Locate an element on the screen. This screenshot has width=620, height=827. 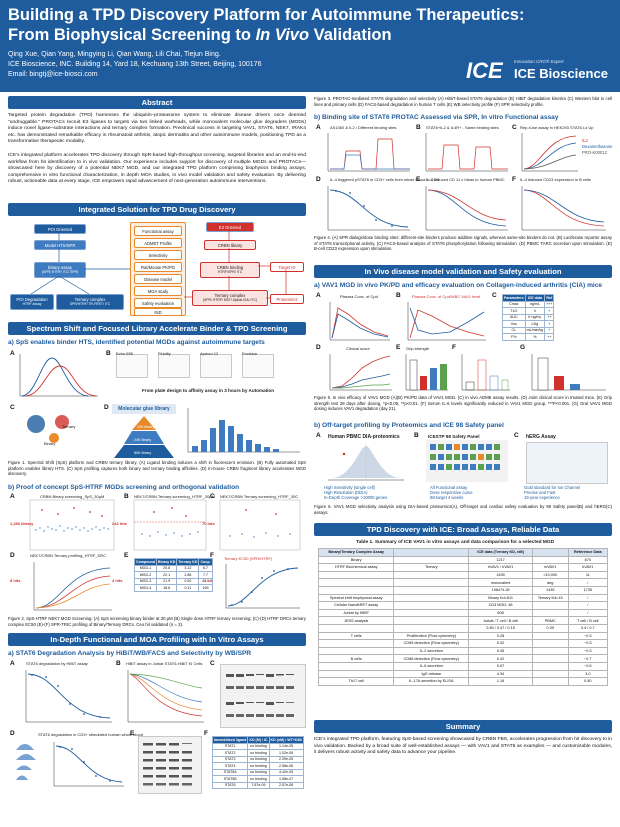
hits-1: 1 hit is located at coordinates (208, 580).